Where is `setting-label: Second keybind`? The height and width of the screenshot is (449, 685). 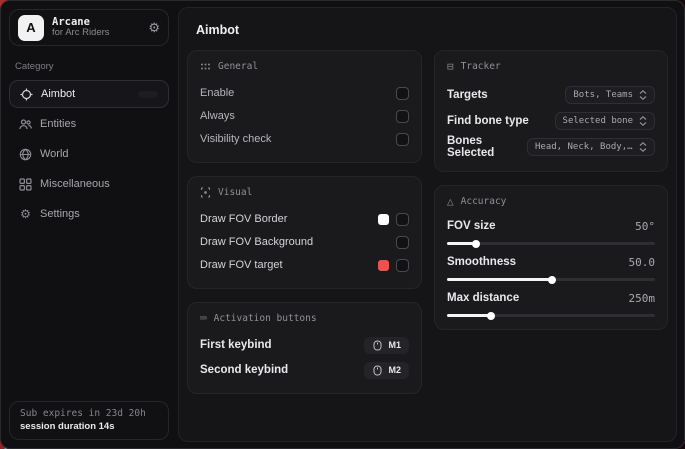
setting-label: Second keybind is located at coordinates (244, 370).